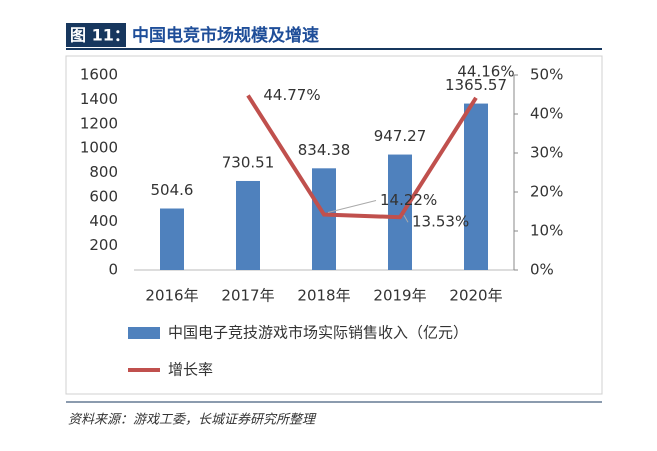 The height and width of the screenshot is (451, 657). What do you see at coordinates (192, 420) in the screenshot?
I see `source: 资料来源：游戏工委，长城证券研究所整理` at bounding box center [192, 420].